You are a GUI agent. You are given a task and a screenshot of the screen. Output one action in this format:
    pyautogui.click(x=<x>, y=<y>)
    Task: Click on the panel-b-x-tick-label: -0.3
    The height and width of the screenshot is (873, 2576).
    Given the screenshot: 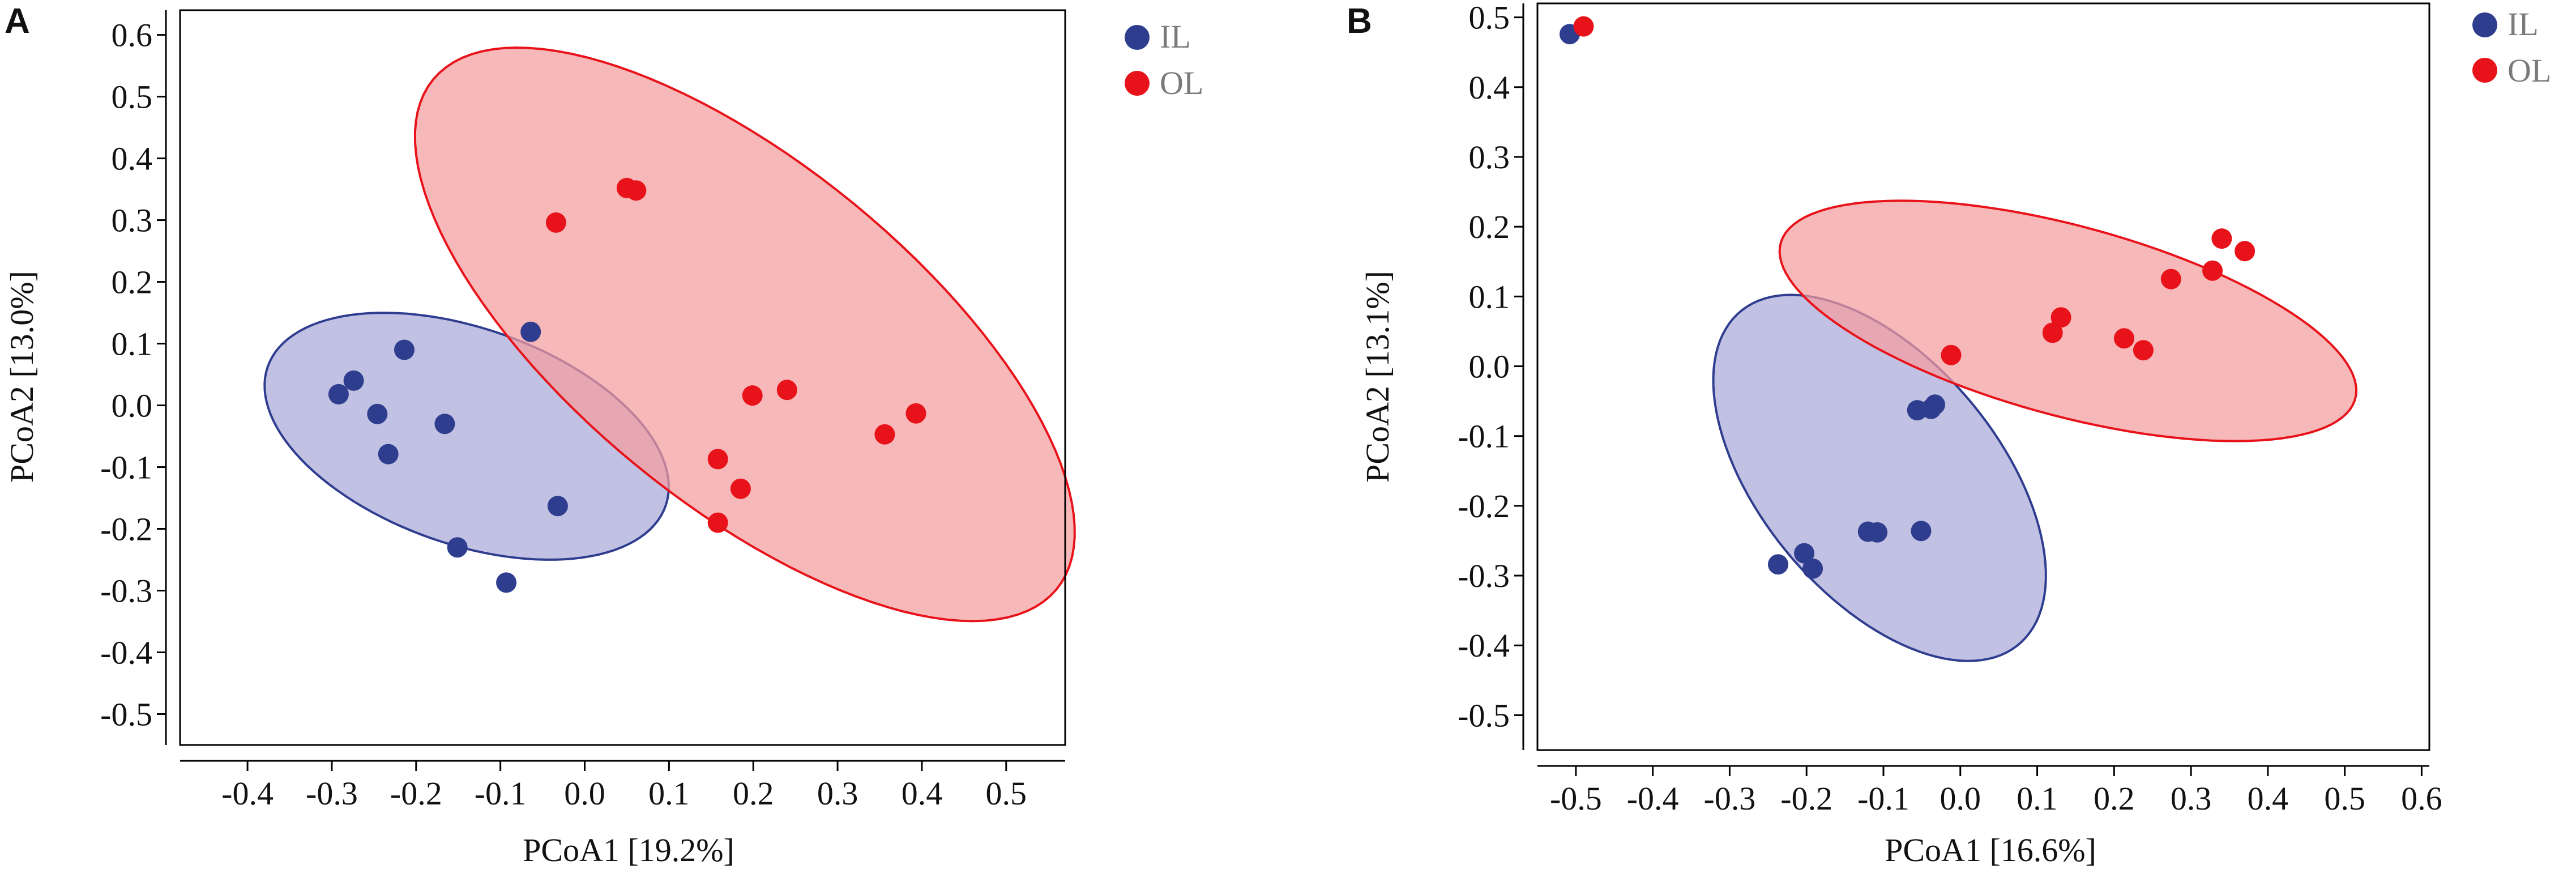 What is the action you would take?
    pyautogui.click(x=1730, y=798)
    